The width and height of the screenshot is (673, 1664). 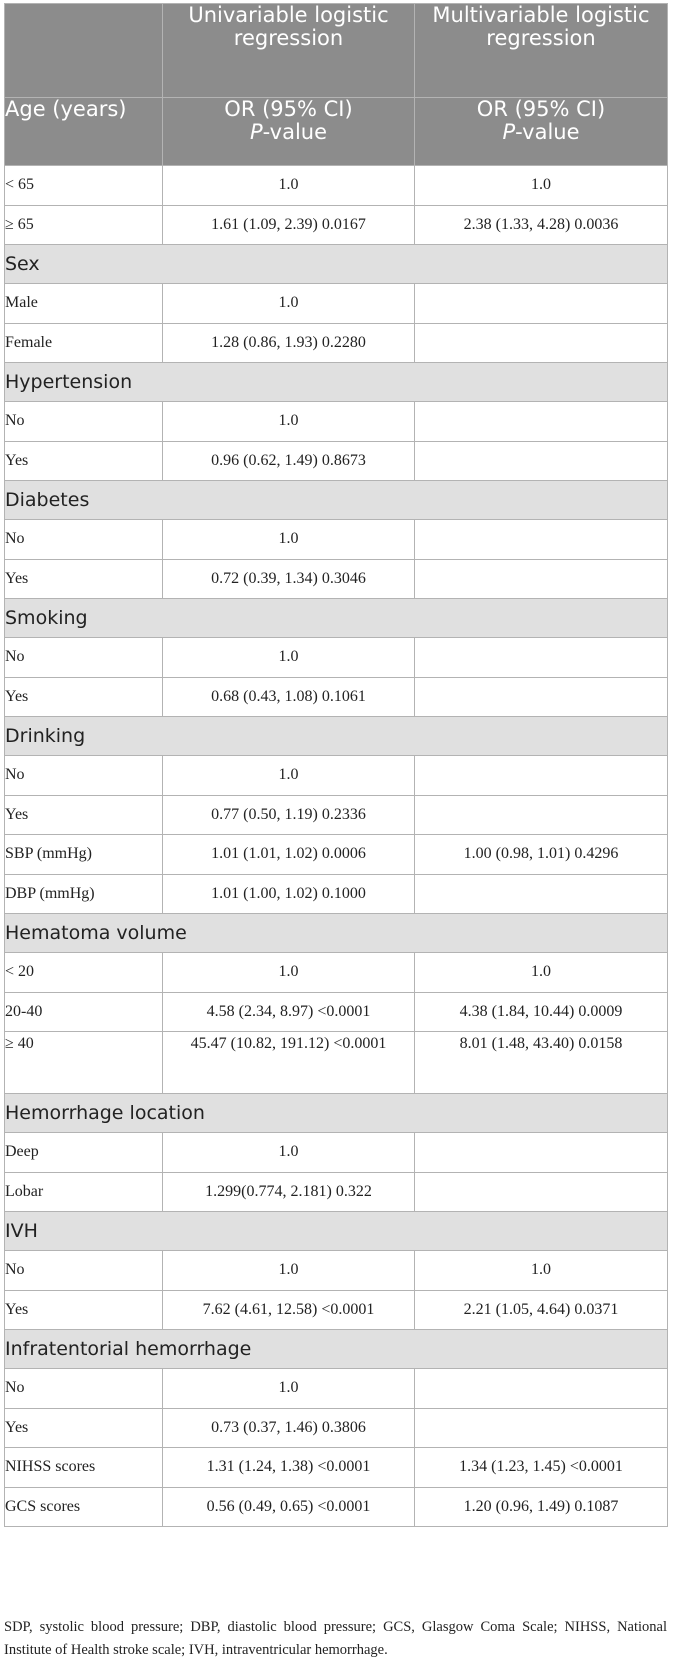 I want to click on table-row: Yes 0.72 (0.39, 1.34) 0.3046, so click(x=336, y=578).